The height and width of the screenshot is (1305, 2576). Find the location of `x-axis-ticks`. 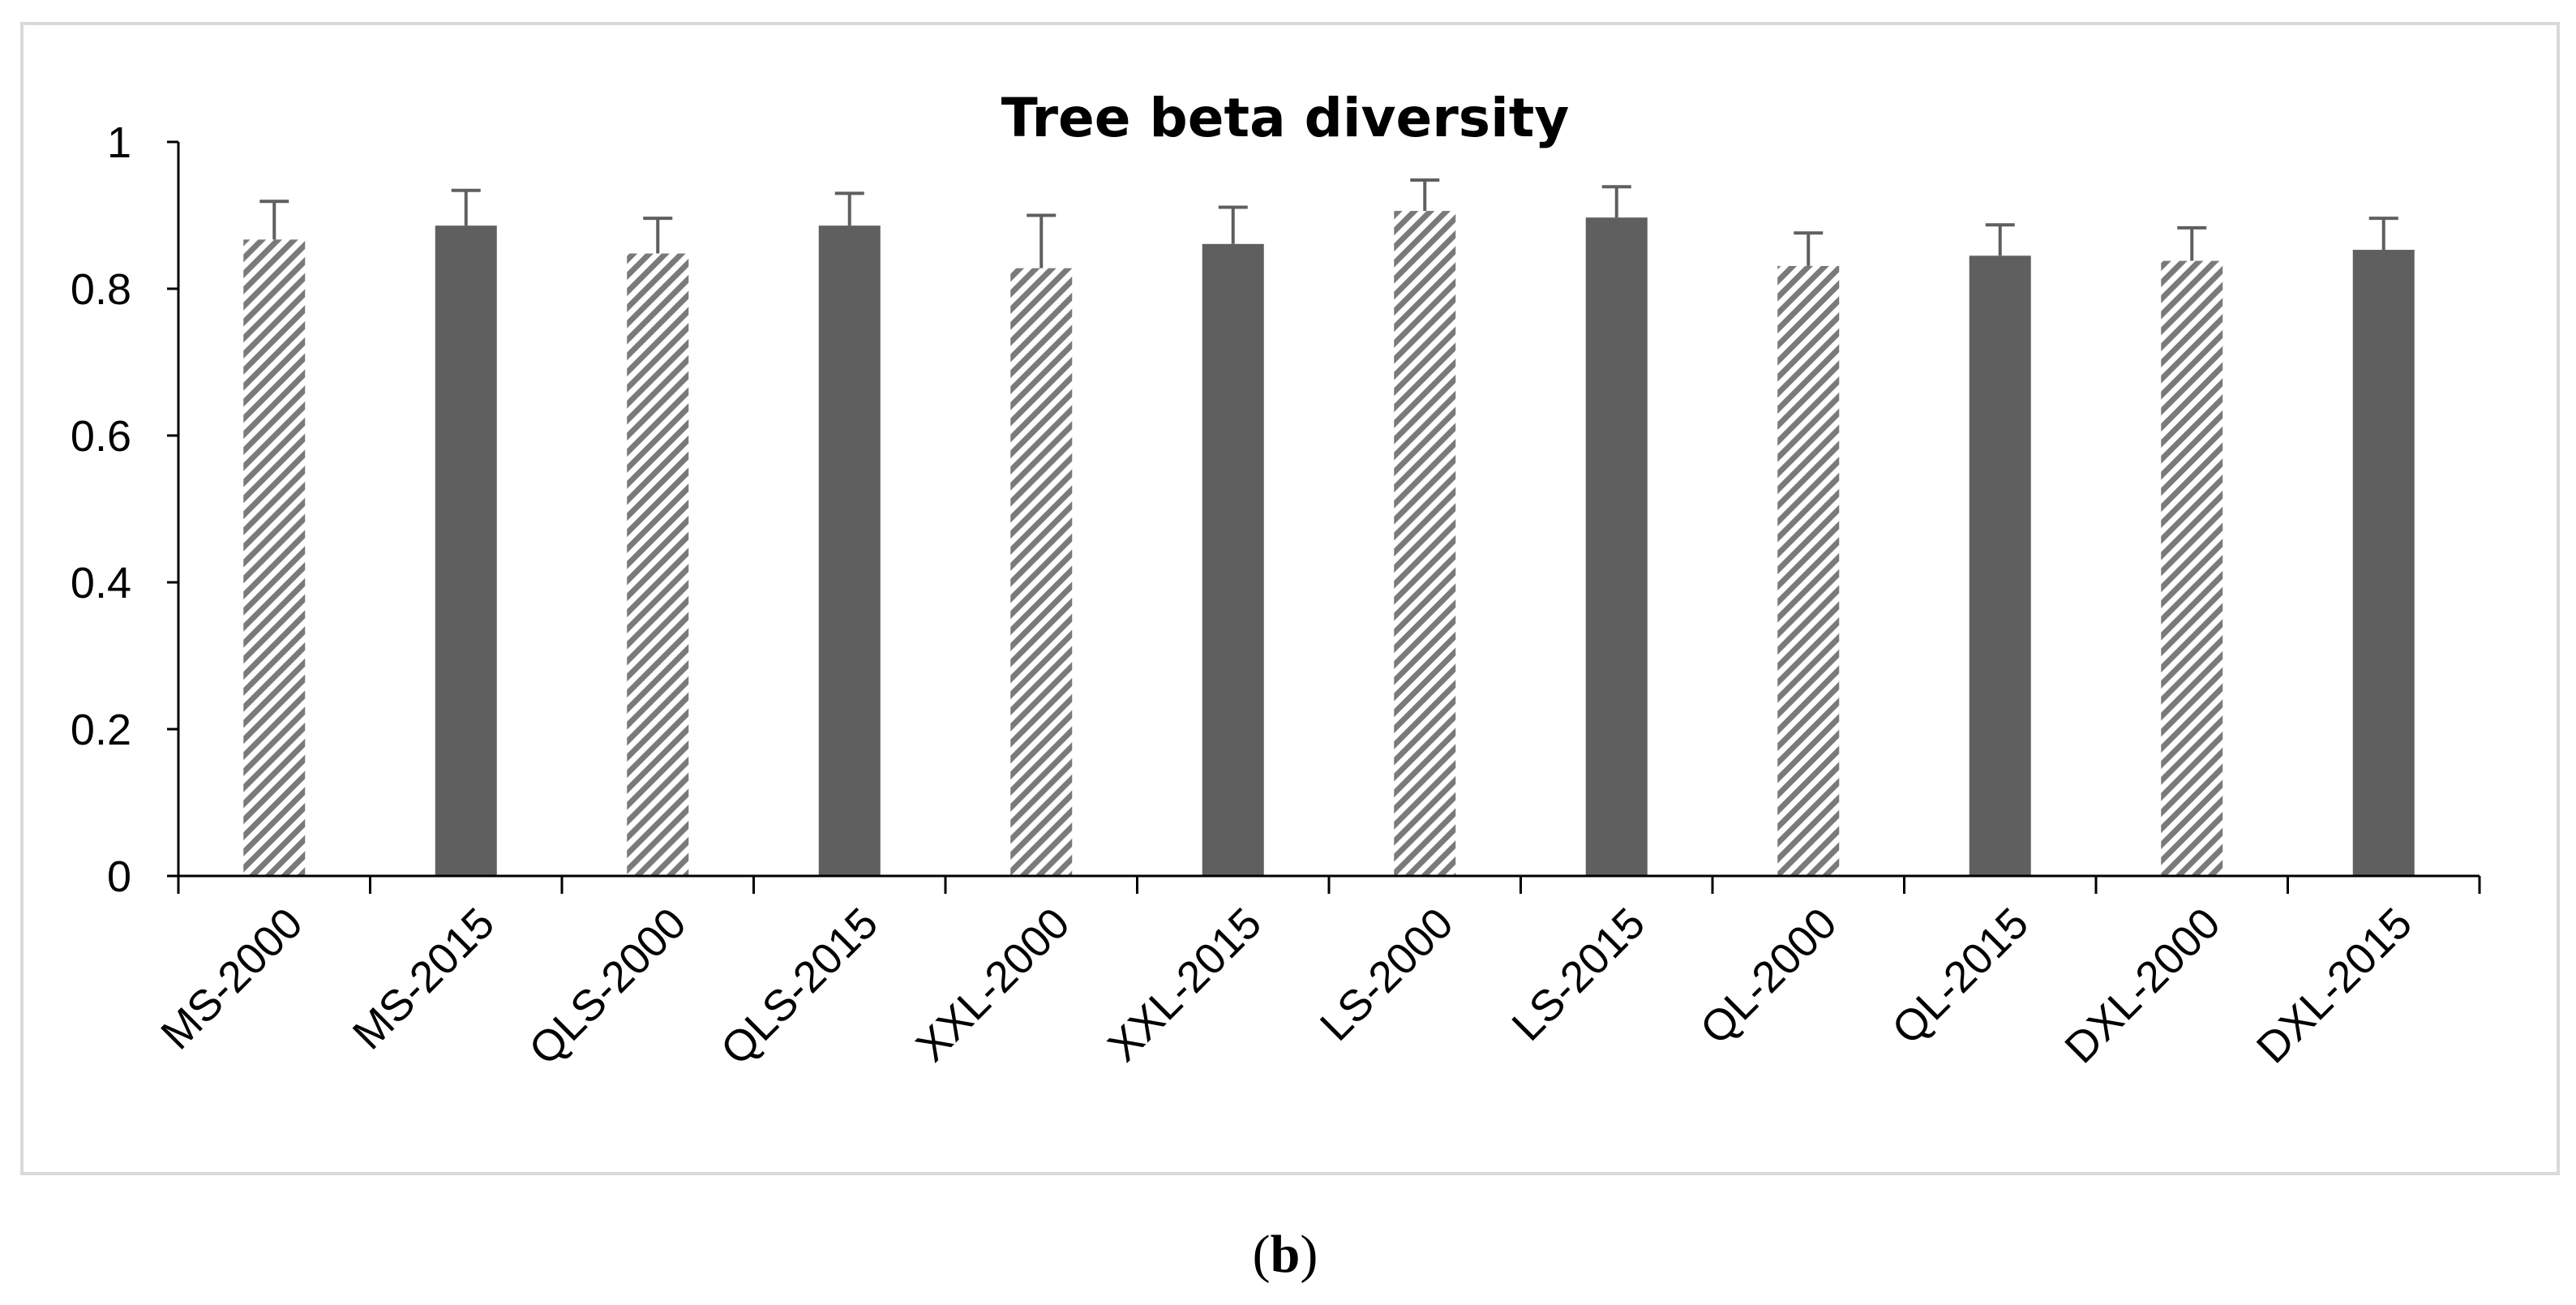

x-axis-ticks is located at coordinates (1329, 885).